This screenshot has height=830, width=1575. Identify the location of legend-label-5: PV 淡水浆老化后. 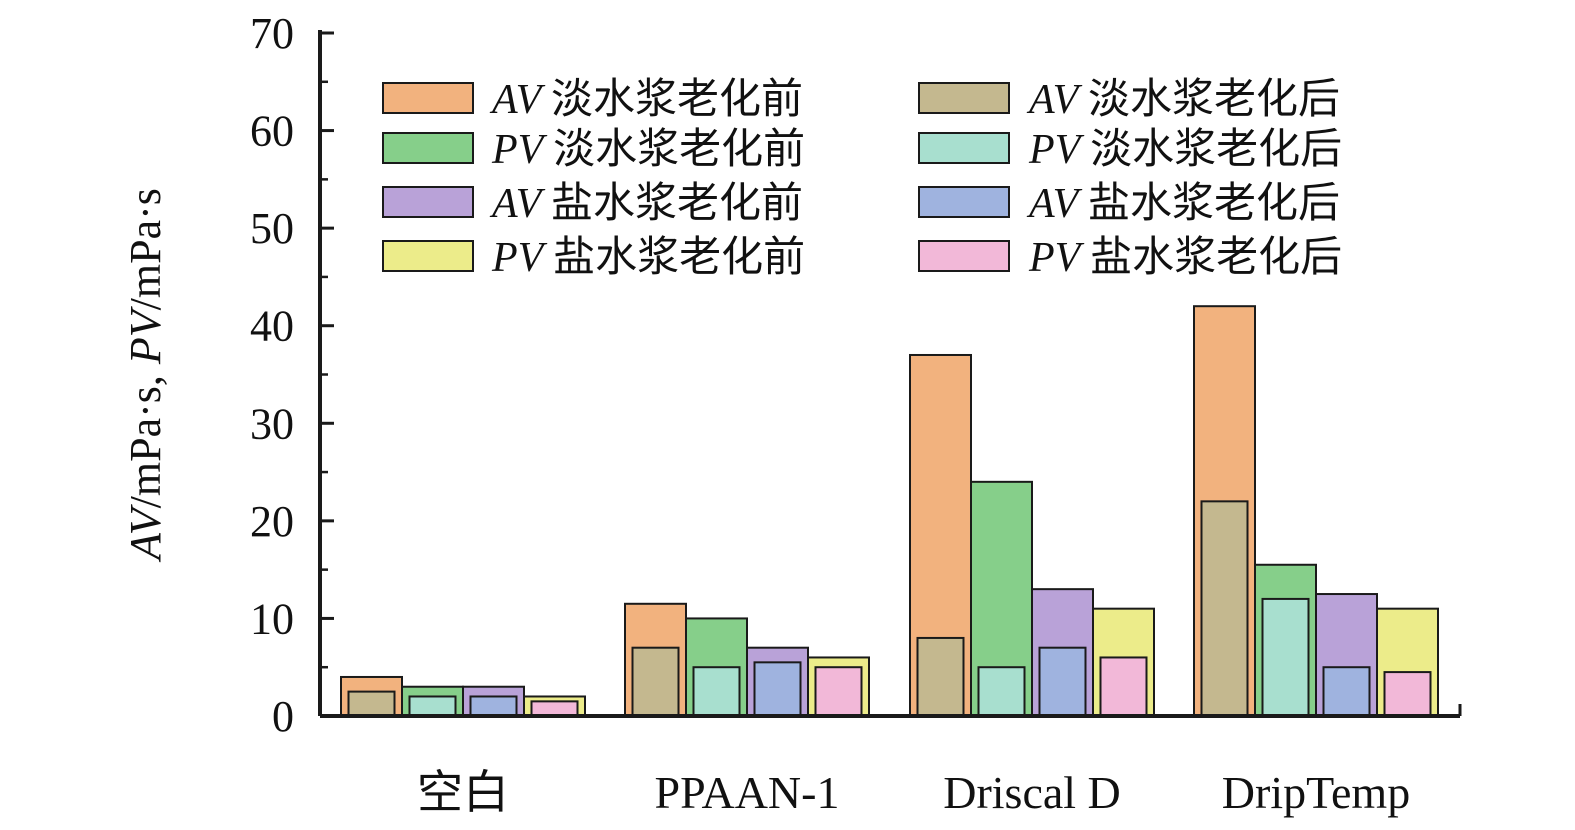
(1185, 150).